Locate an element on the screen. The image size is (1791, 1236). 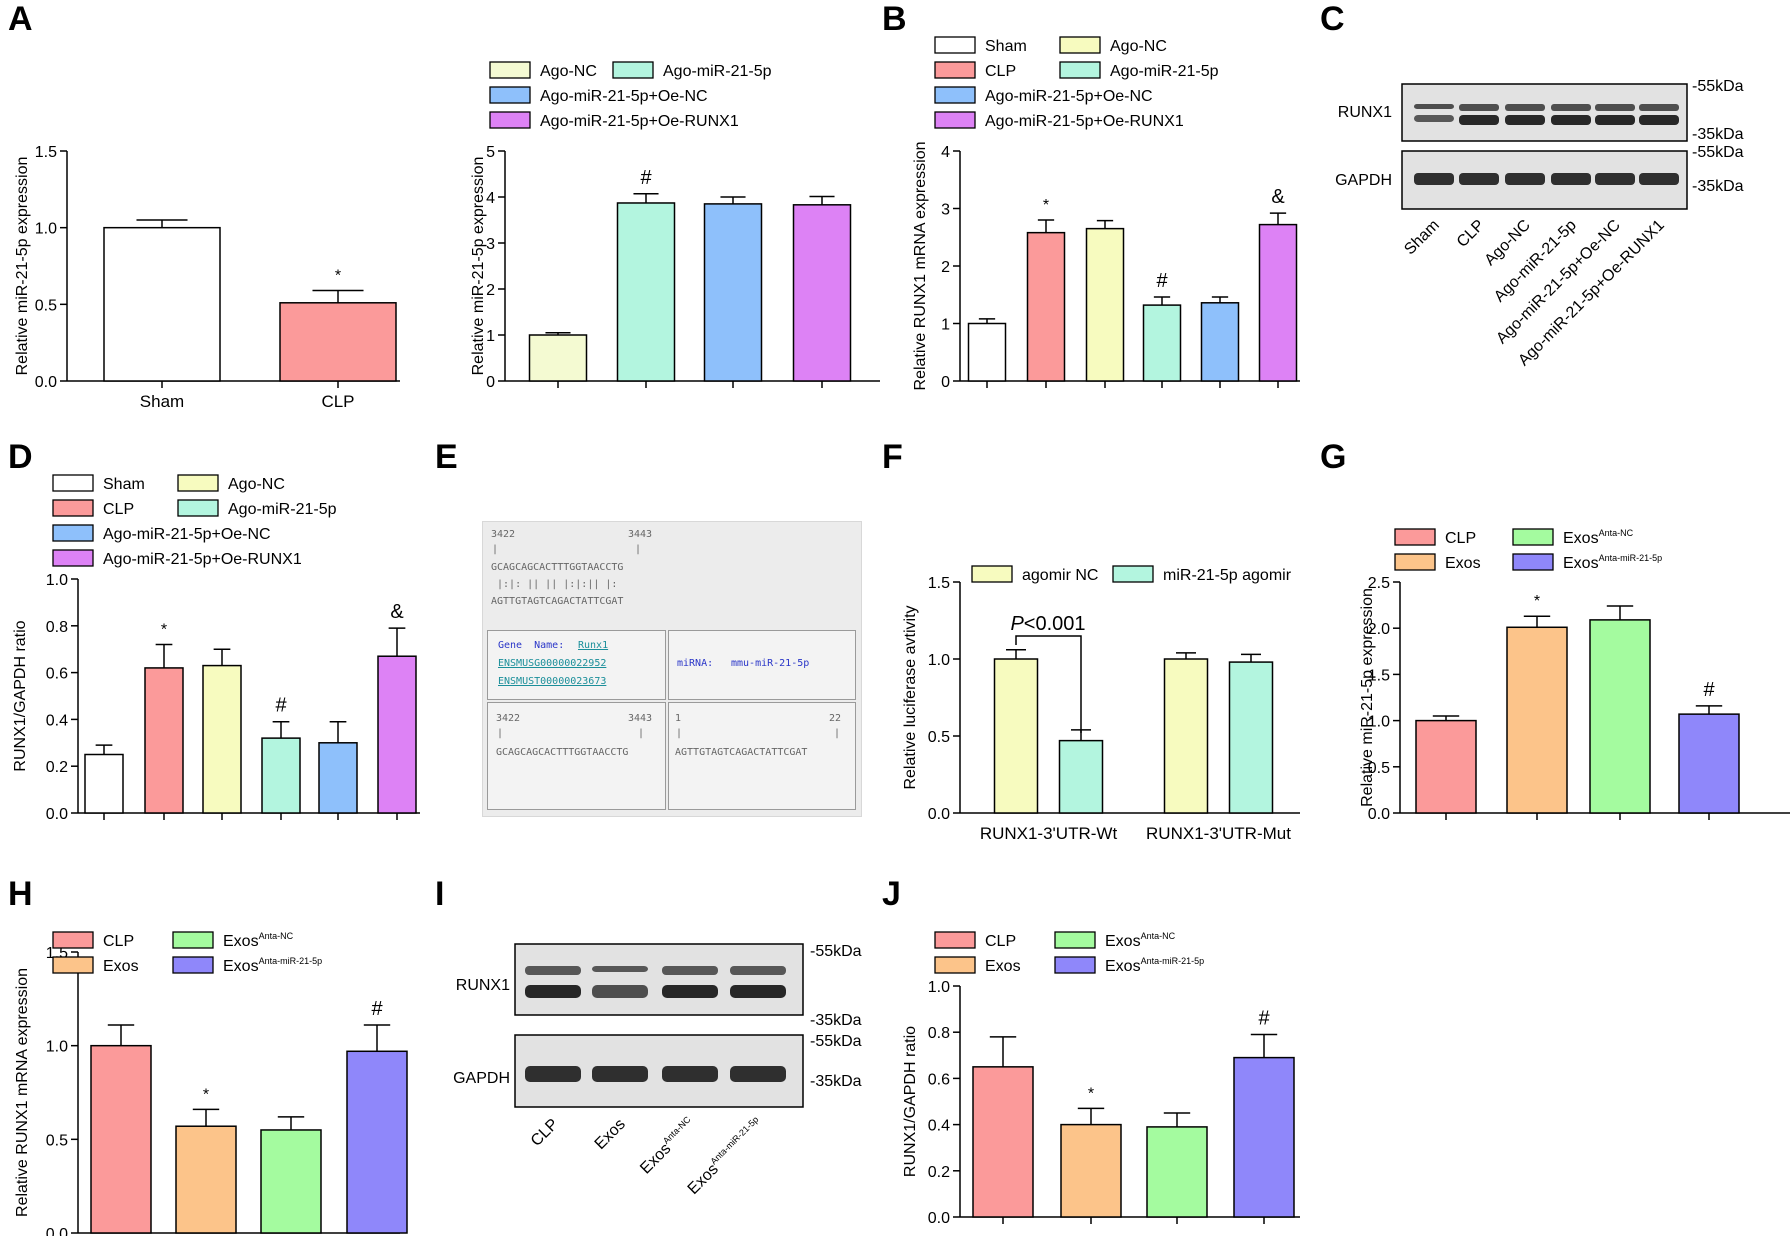
x-tick-label: CLP is located at coordinates (337, 401).